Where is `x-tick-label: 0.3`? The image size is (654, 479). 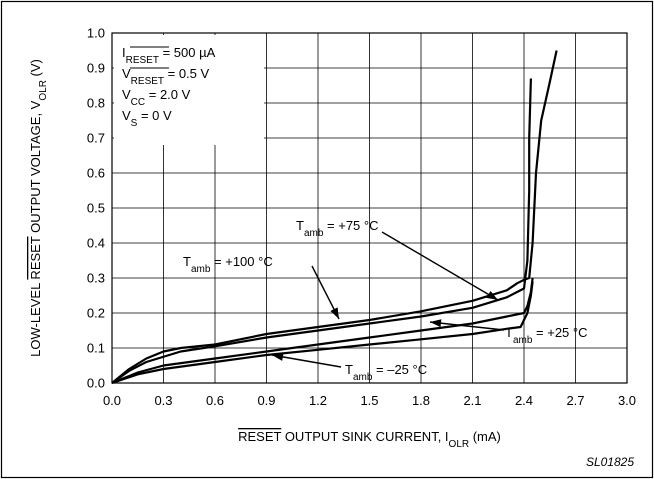
x-tick-label: 0.3 is located at coordinates (163, 400).